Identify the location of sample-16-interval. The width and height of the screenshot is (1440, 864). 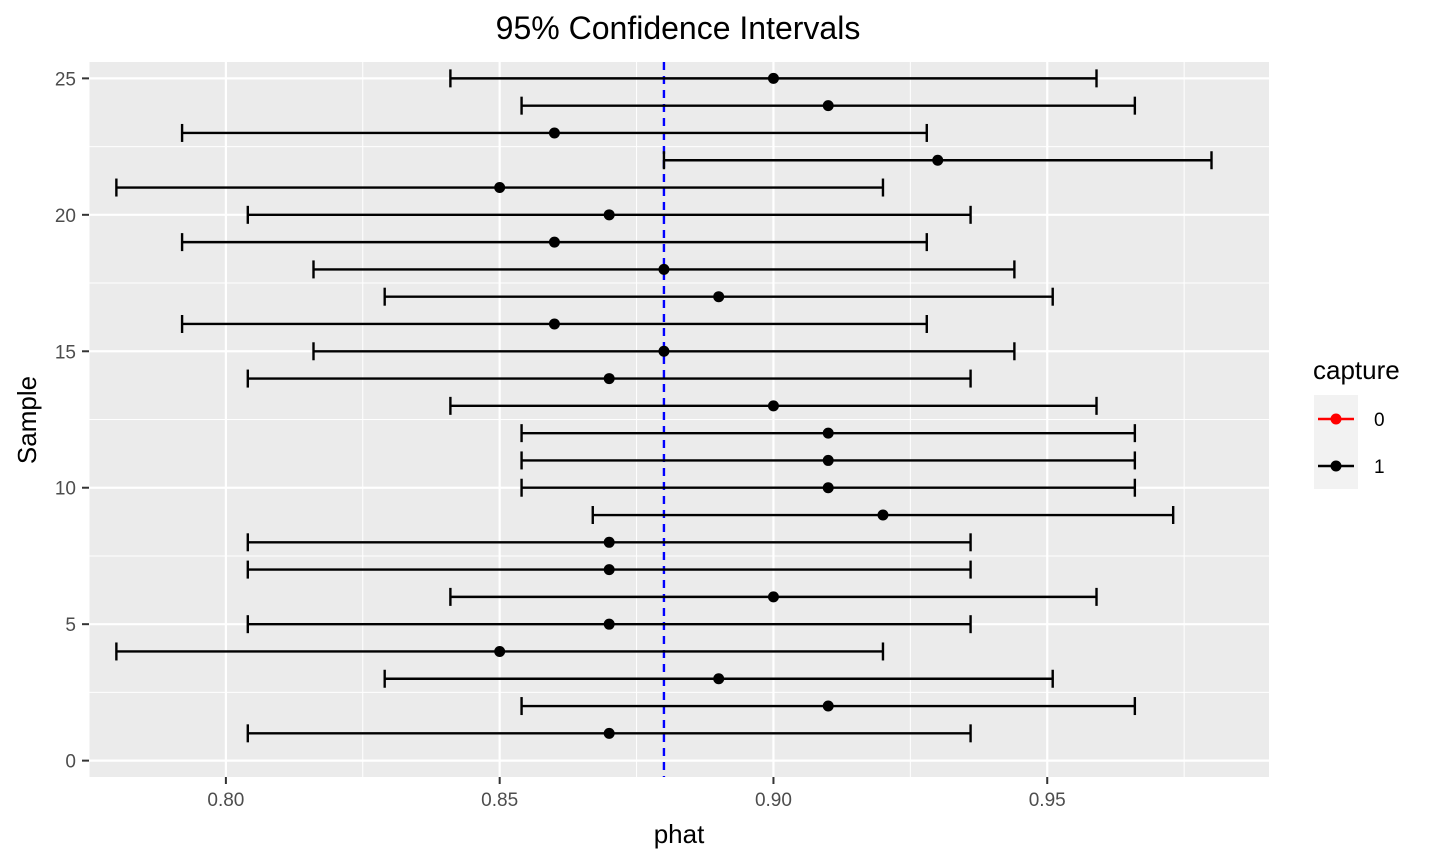
(554, 323).